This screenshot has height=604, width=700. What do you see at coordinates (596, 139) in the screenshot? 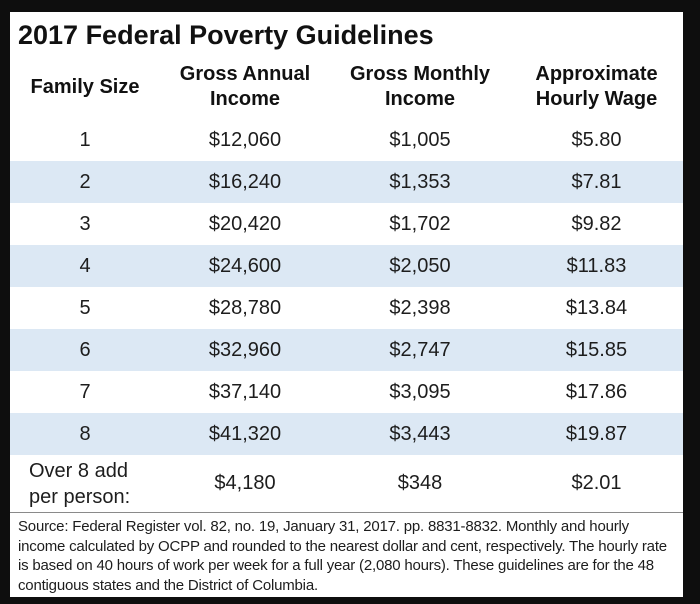
I see `cell-hourly-wage: $5.80` at bounding box center [596, 139].